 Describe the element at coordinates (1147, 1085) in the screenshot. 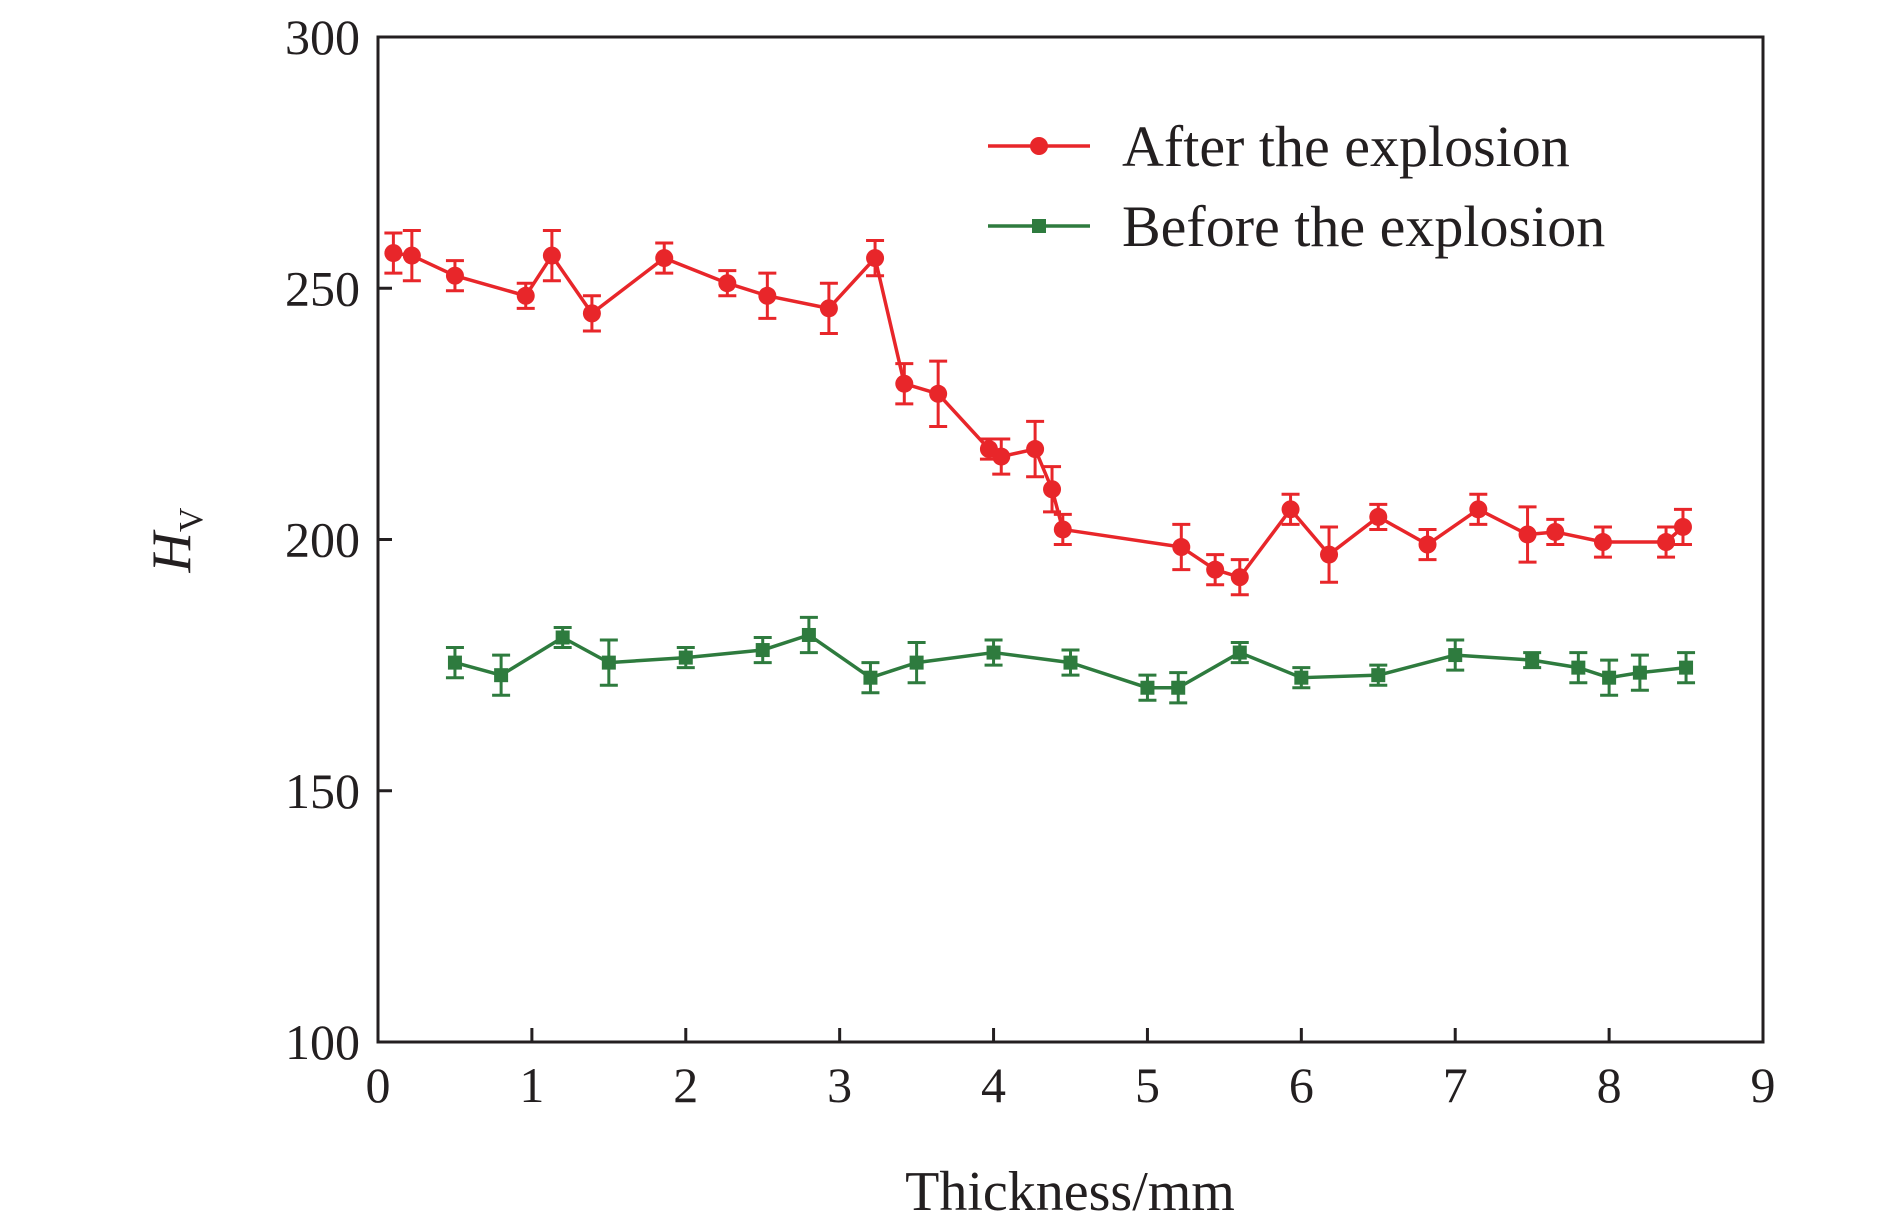

I see `x-tick-label: 5` at that location.